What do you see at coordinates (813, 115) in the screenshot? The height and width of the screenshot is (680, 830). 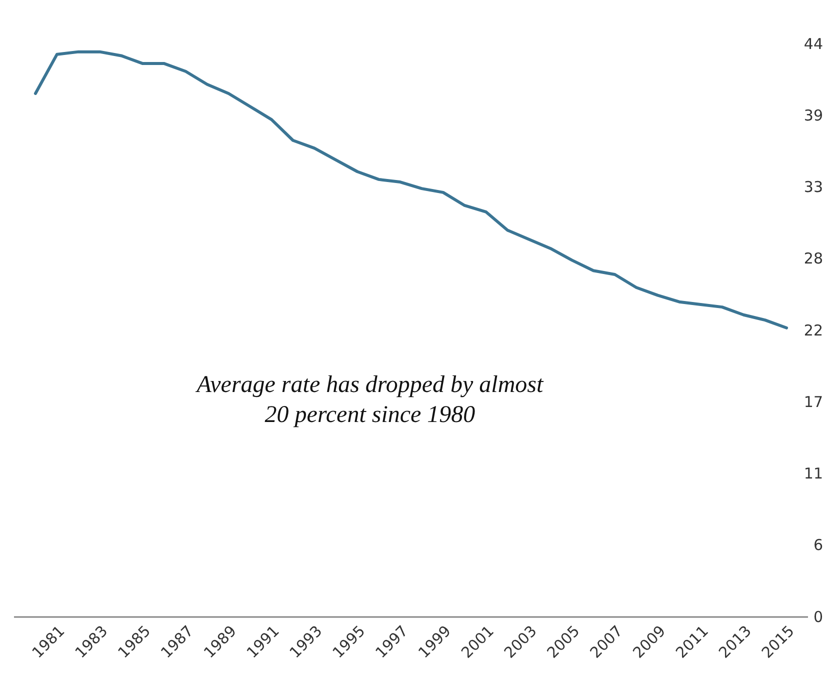 I see `y-tick-label: 39` at bounding box center [813, 115].